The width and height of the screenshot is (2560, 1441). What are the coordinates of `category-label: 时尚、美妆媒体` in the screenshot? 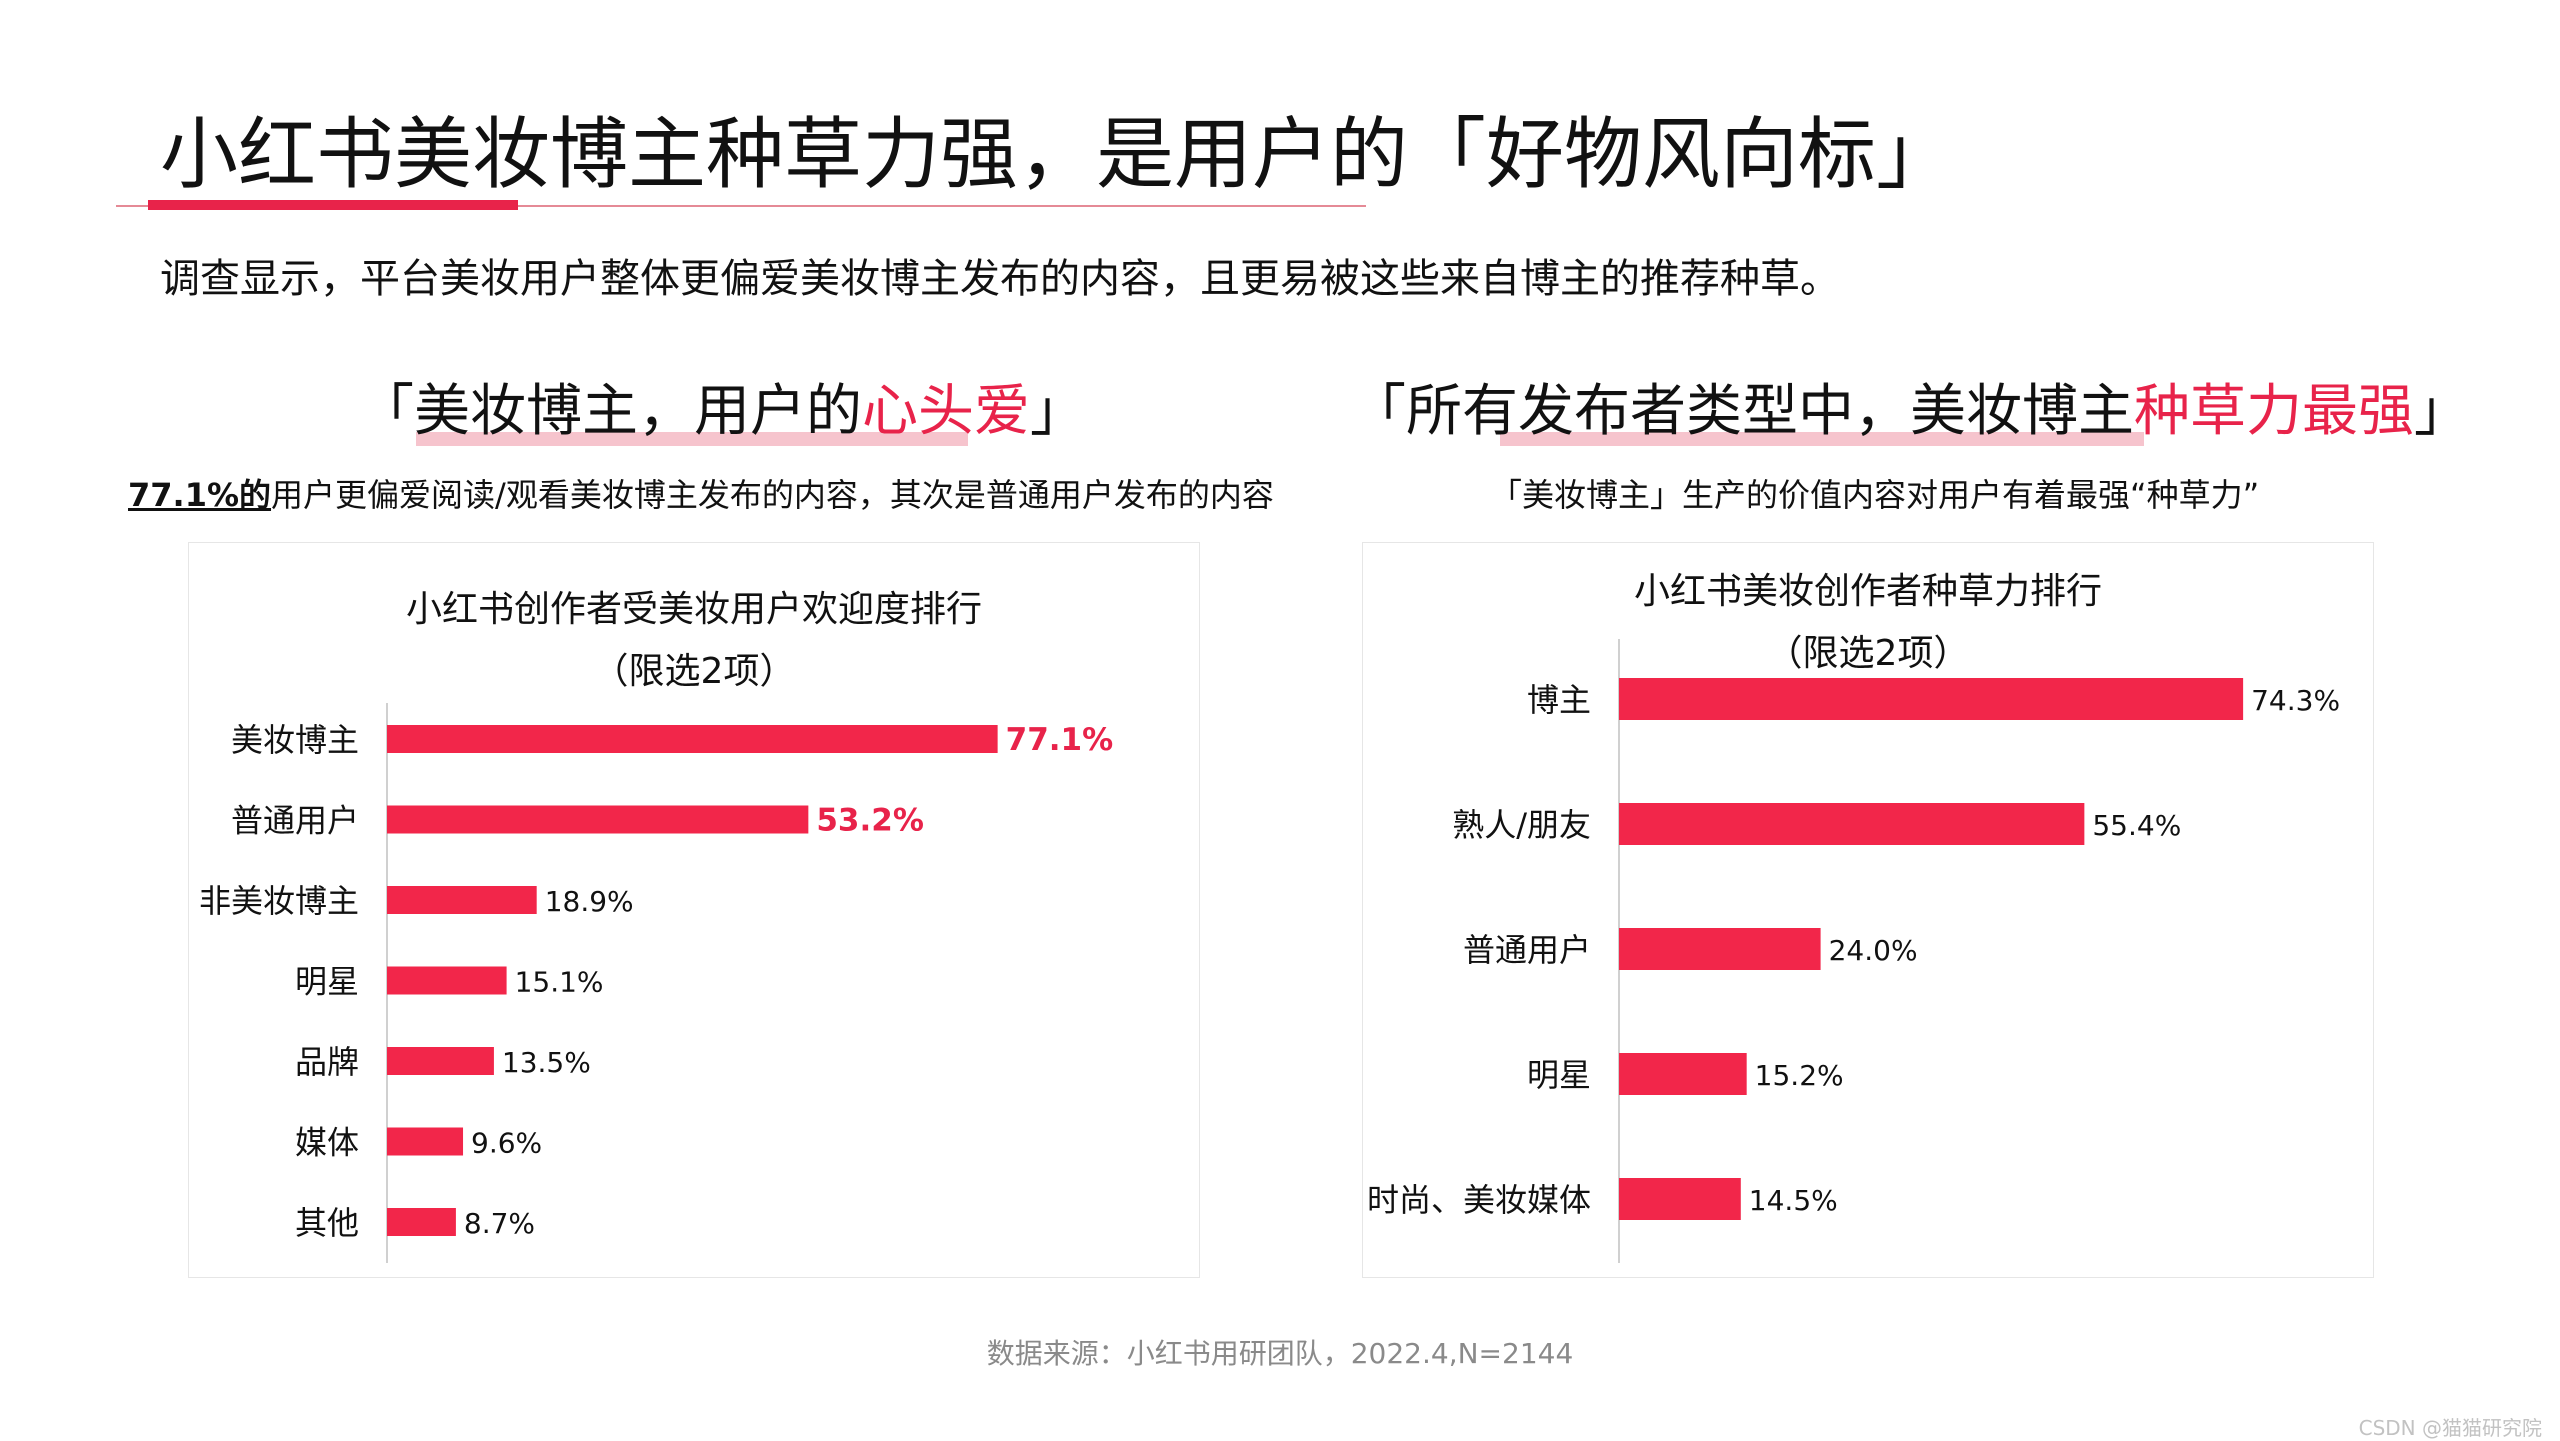 It's located at (1479, 1200).